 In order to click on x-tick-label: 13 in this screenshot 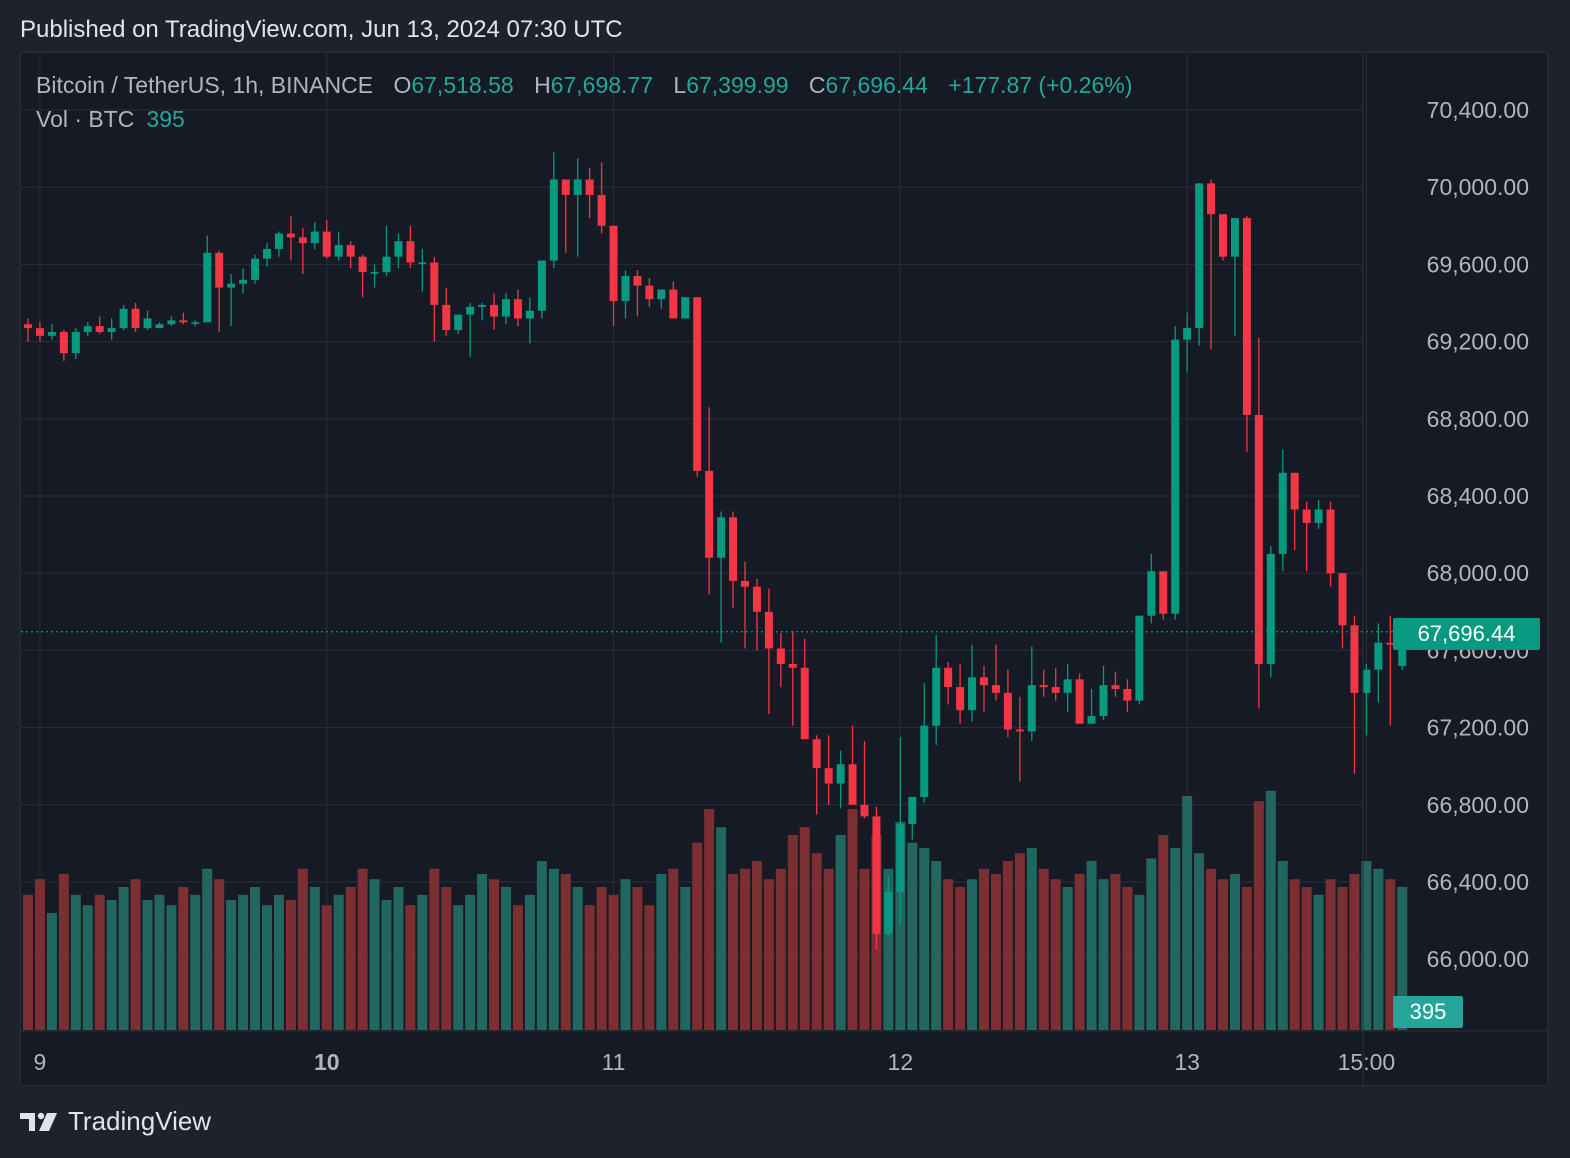, I will do `click(1187, 1062)`.